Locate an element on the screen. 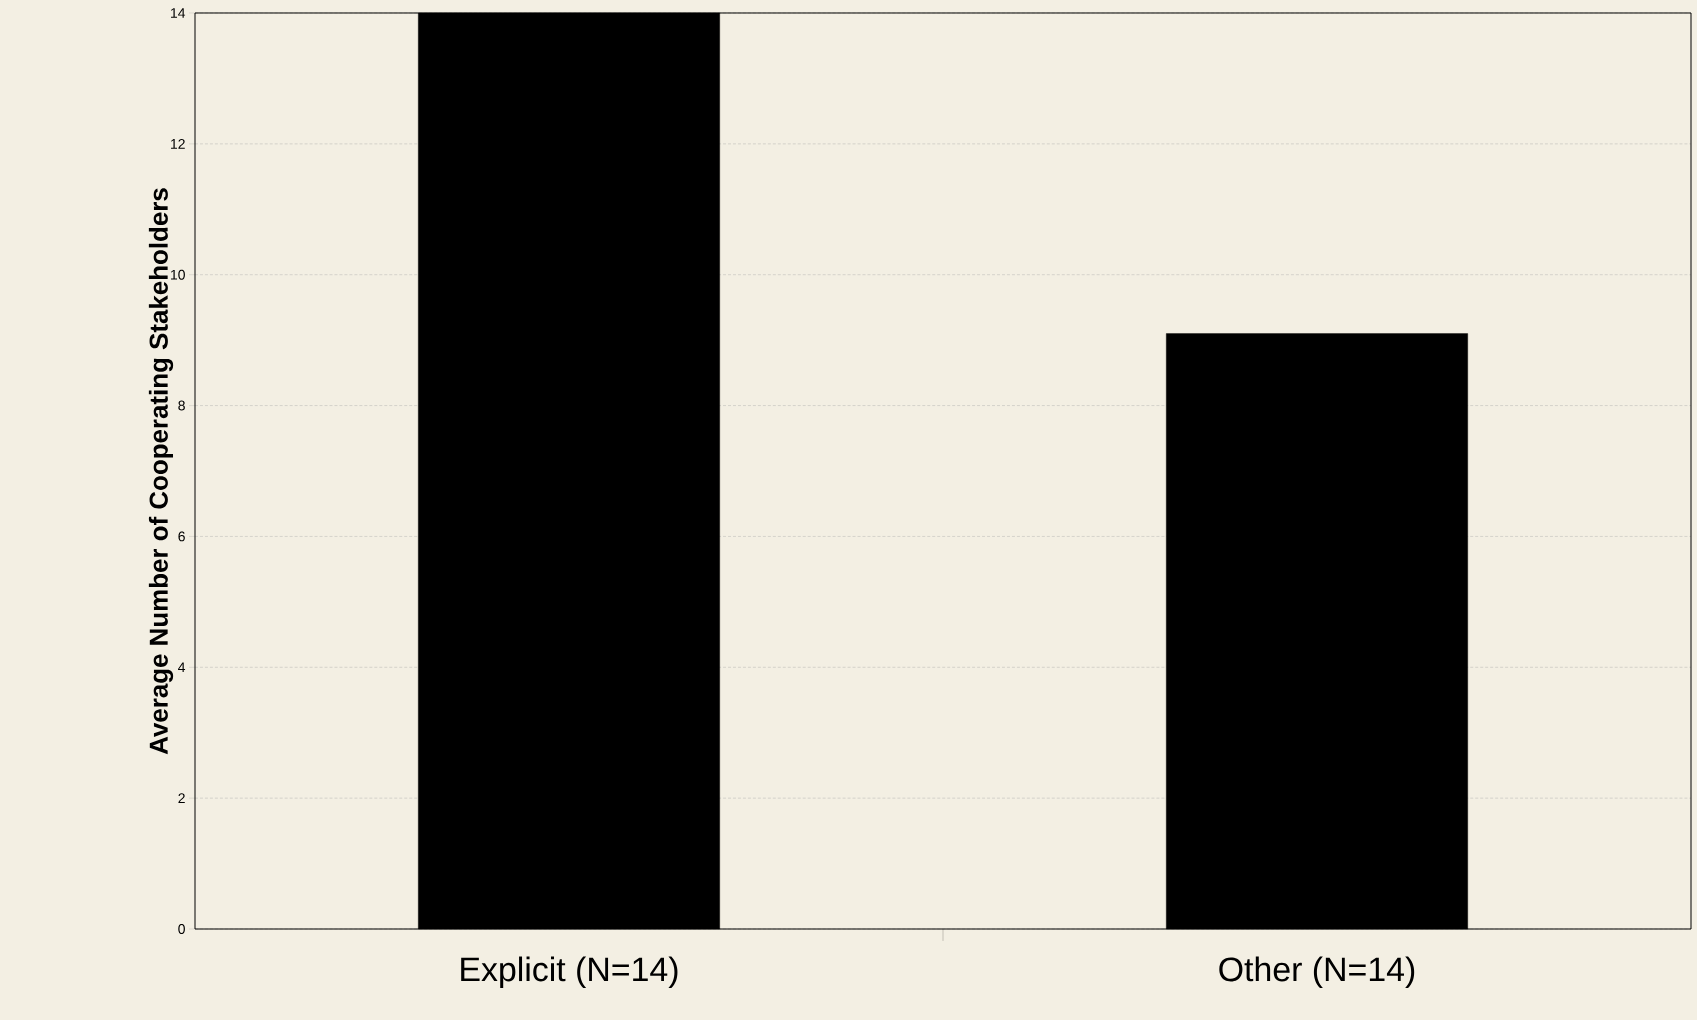 This screenshot has width=1697, height=1020. y-tick-label: 8 is located at coordinates (181, 405).